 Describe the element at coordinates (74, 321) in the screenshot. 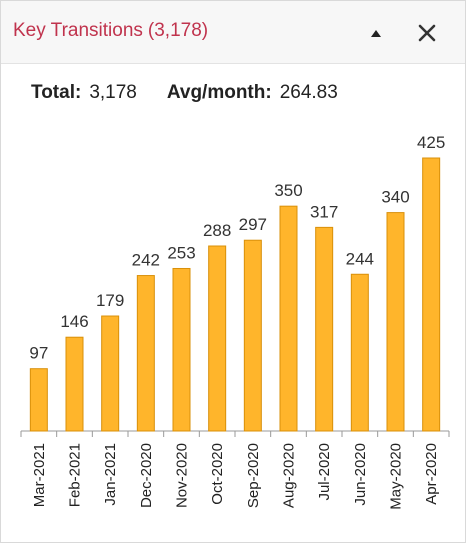

I see `data-label: 146` at that location.